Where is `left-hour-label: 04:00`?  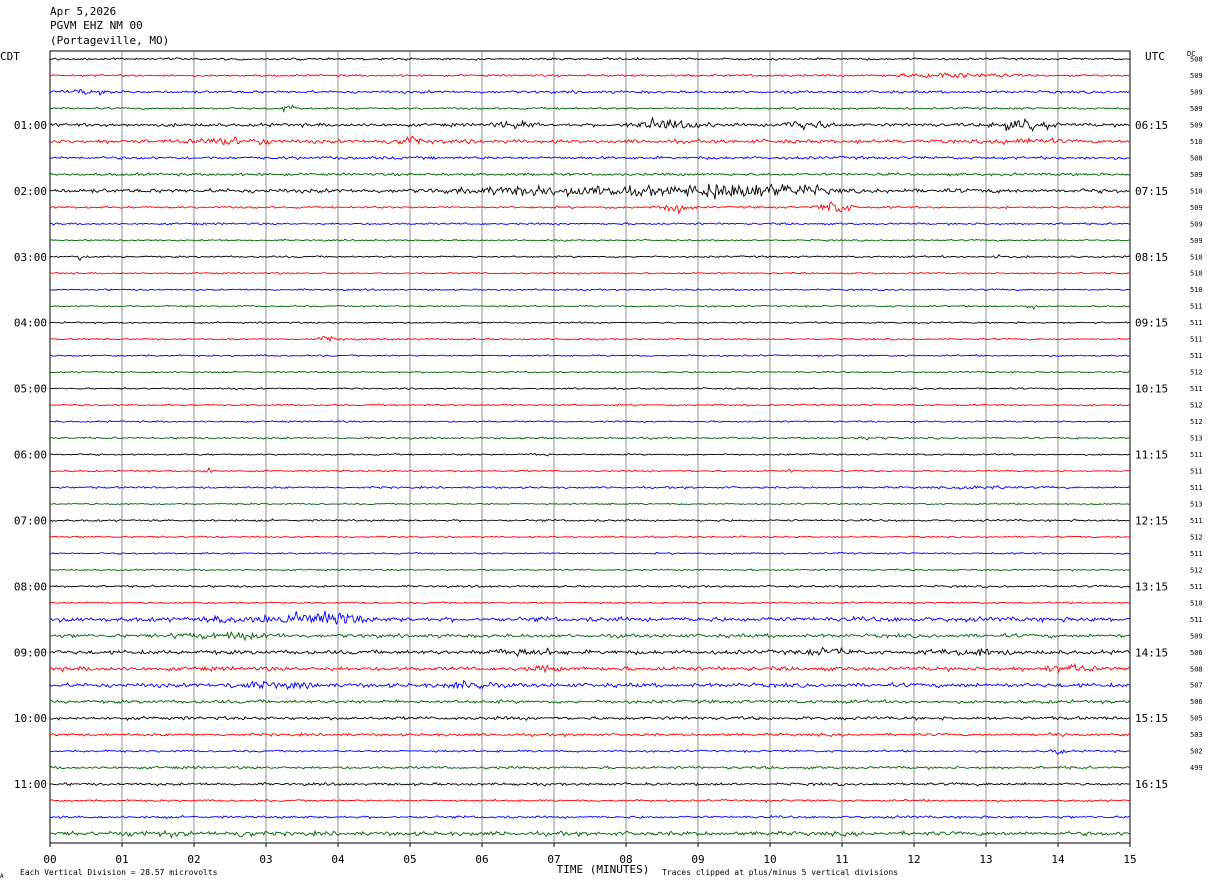
left-hour-label: 04:00 is located at coordinates (30, 323).